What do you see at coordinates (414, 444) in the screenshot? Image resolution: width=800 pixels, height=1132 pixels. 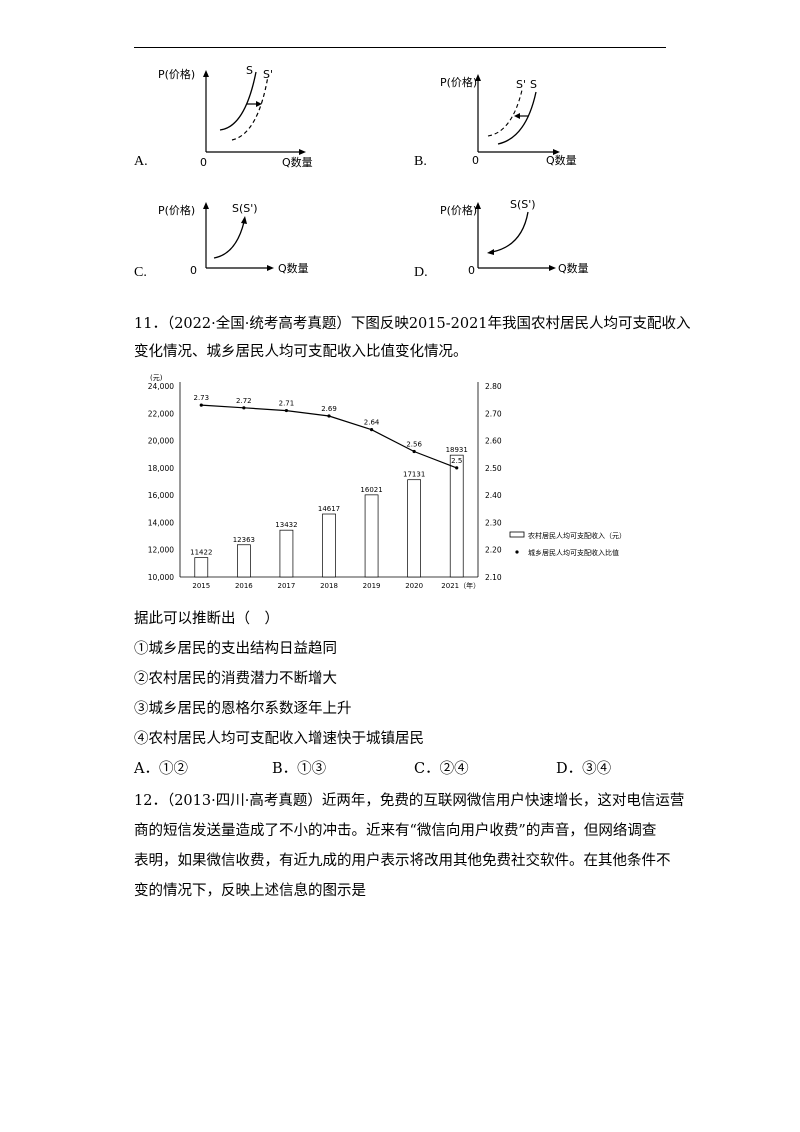 I see `ratio-value-label: 2.56` at bounding box center [414, 444].